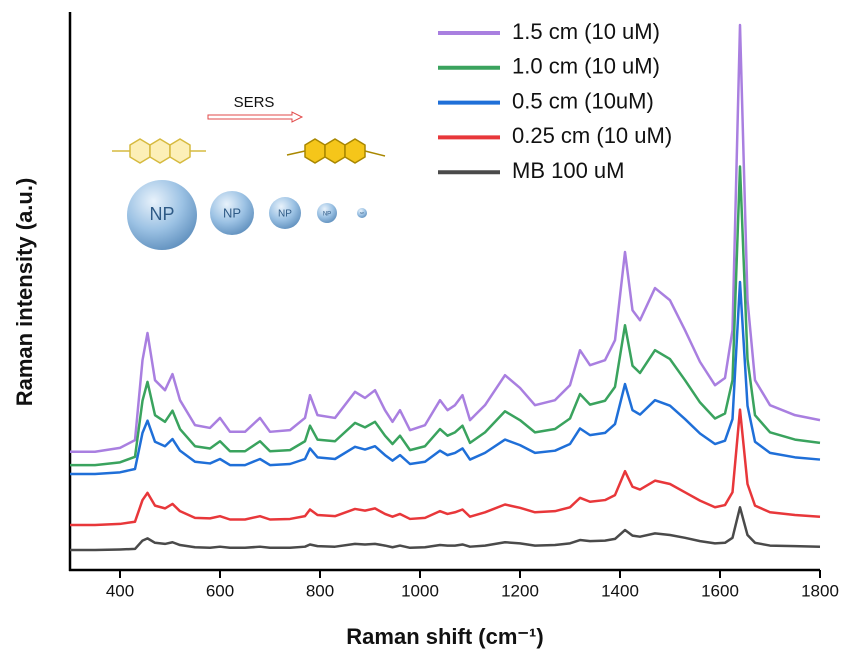 This screenshot has width=845, height=665. Describe the element at coordinates (220, 590) in the screenshot. I see `x-tick-label: 600` at that location.